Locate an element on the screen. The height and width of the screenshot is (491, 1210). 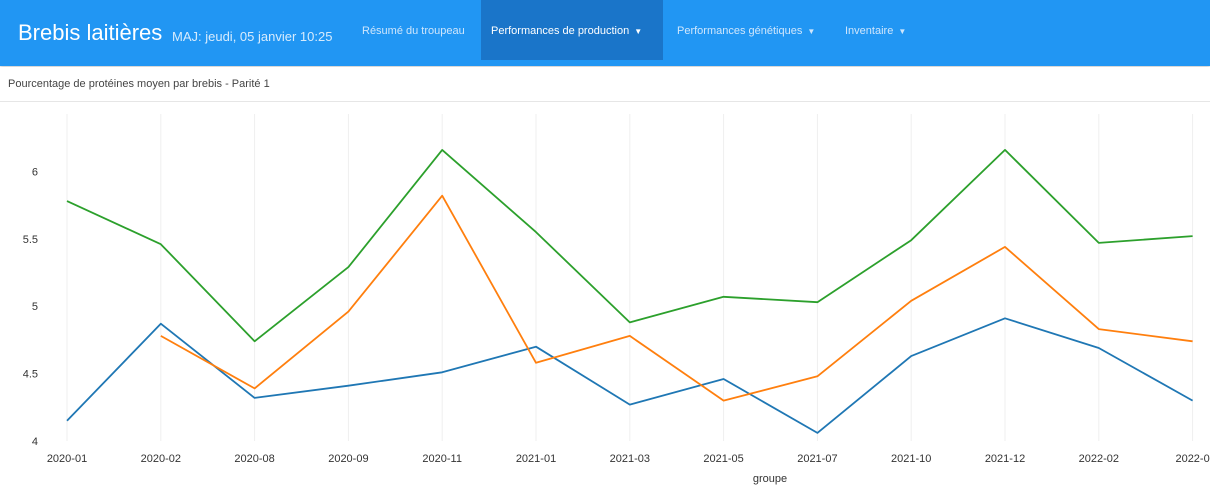
nav-genetiques-label: Performances génétiques is located at coordinates (740, 31).